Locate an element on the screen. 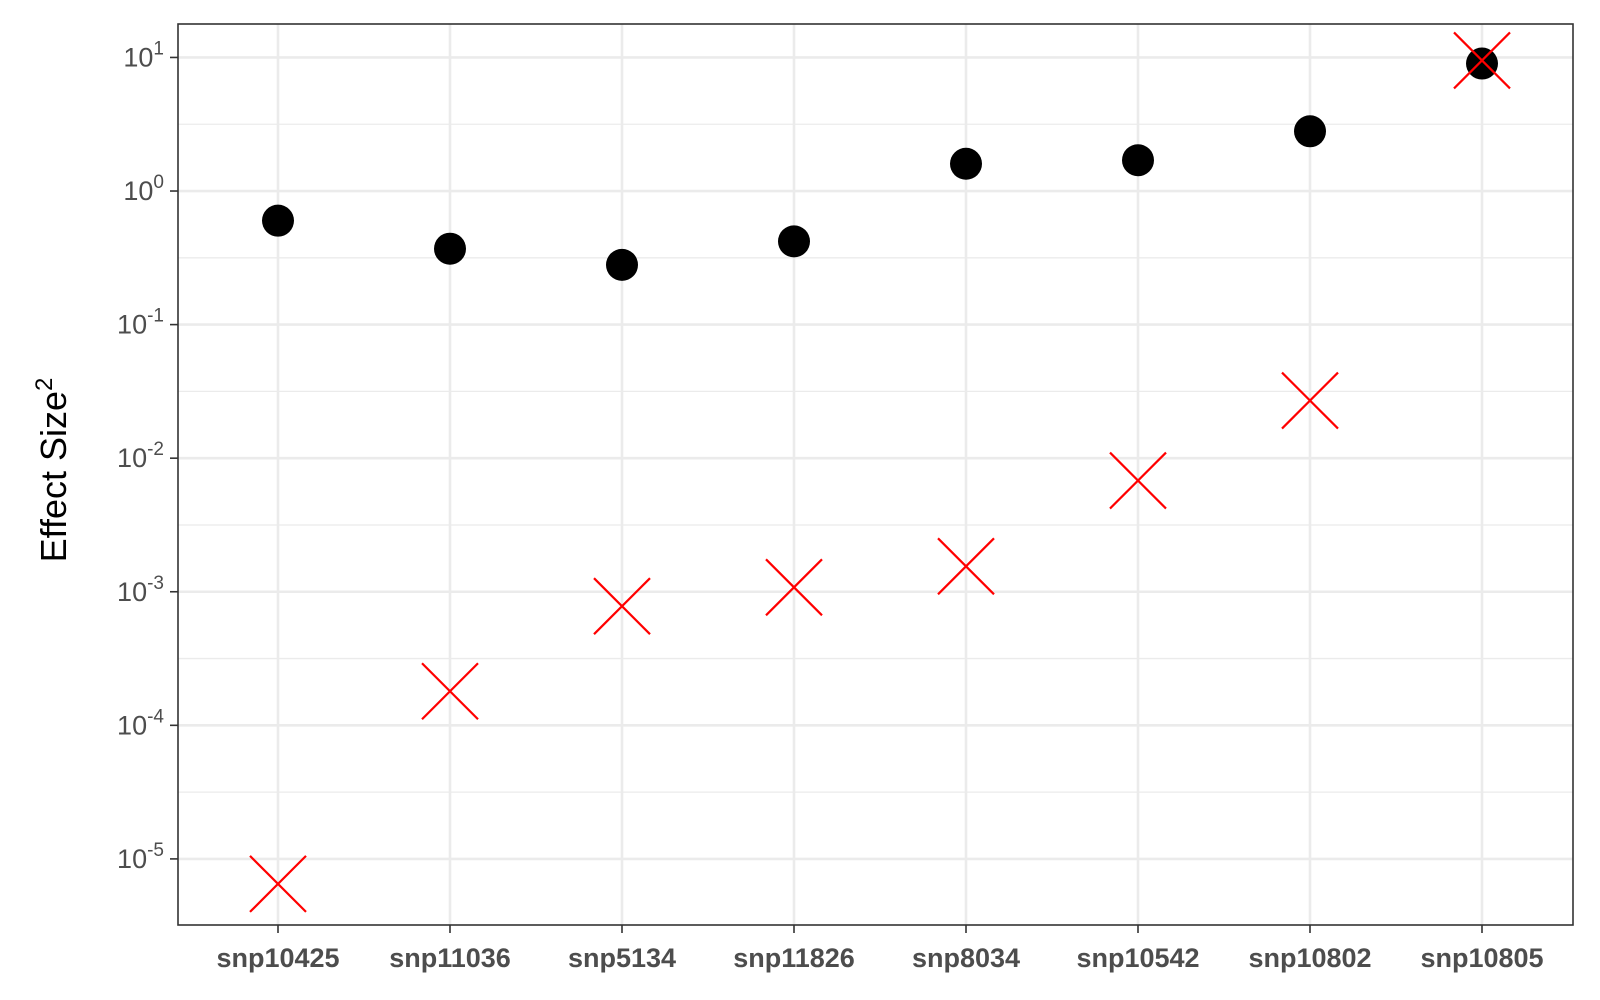 This screenshot has width=1600, height=1000. x-tick-label: snp10425 is located at coordinates (277, 958).